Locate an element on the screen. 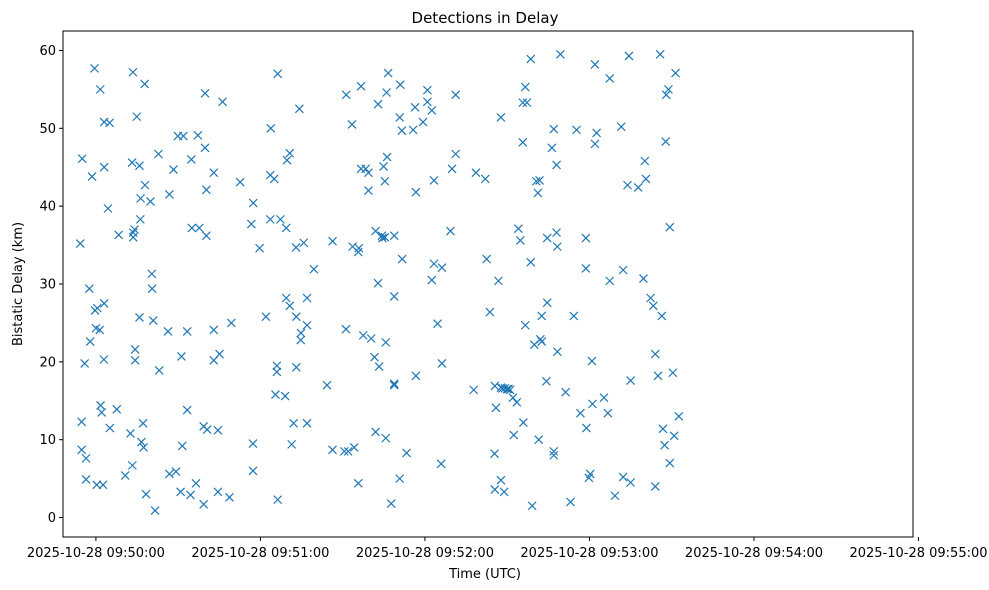 The height and width of the screenshot is (590, 989). y-tick-label: 60 is located at coordinates (47, 51).